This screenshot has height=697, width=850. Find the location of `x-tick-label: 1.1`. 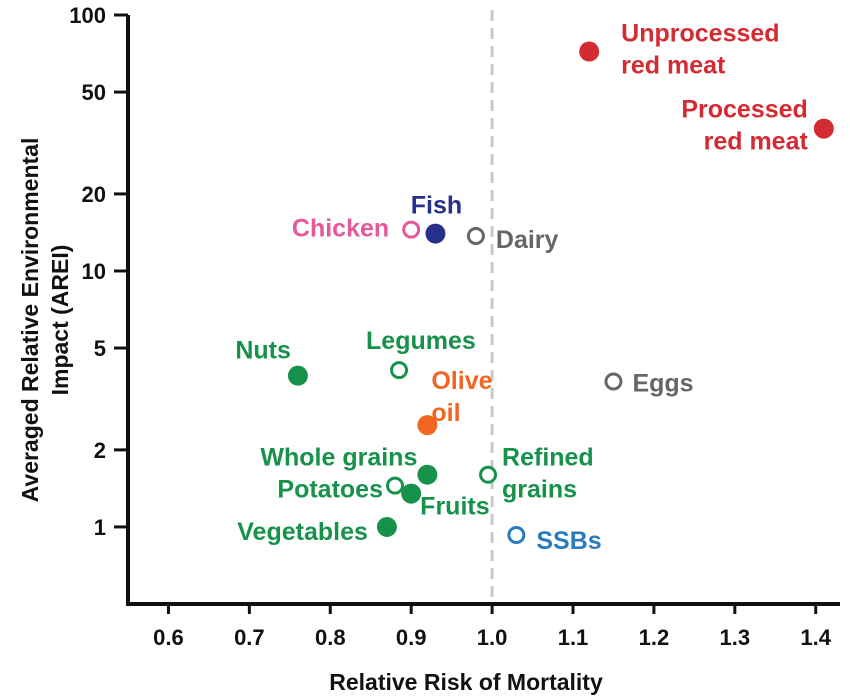

x-tick-label: 1.1 is located at coordinates (573, 637).